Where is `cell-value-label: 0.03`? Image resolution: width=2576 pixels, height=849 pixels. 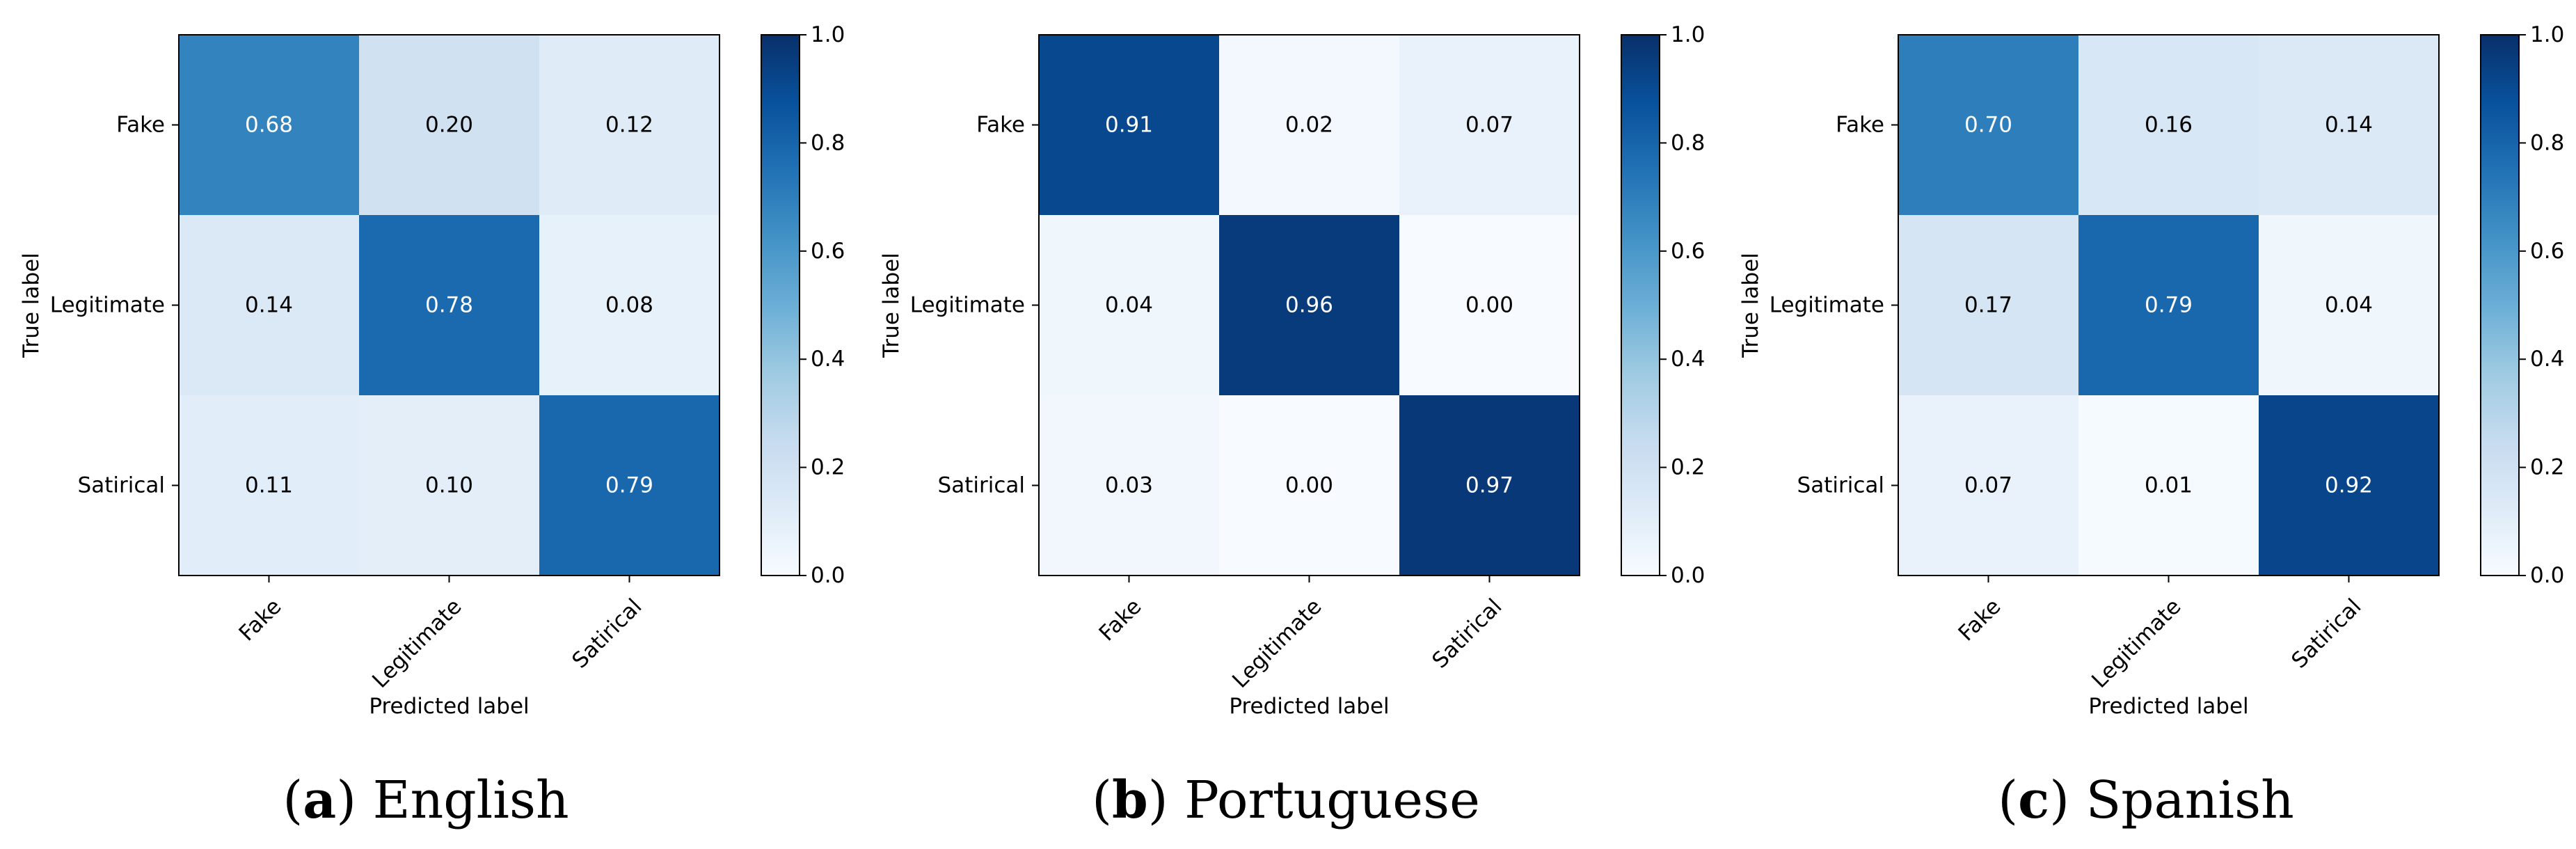 cell-value-label: 0.03 is located at coordinates (1129, 485).